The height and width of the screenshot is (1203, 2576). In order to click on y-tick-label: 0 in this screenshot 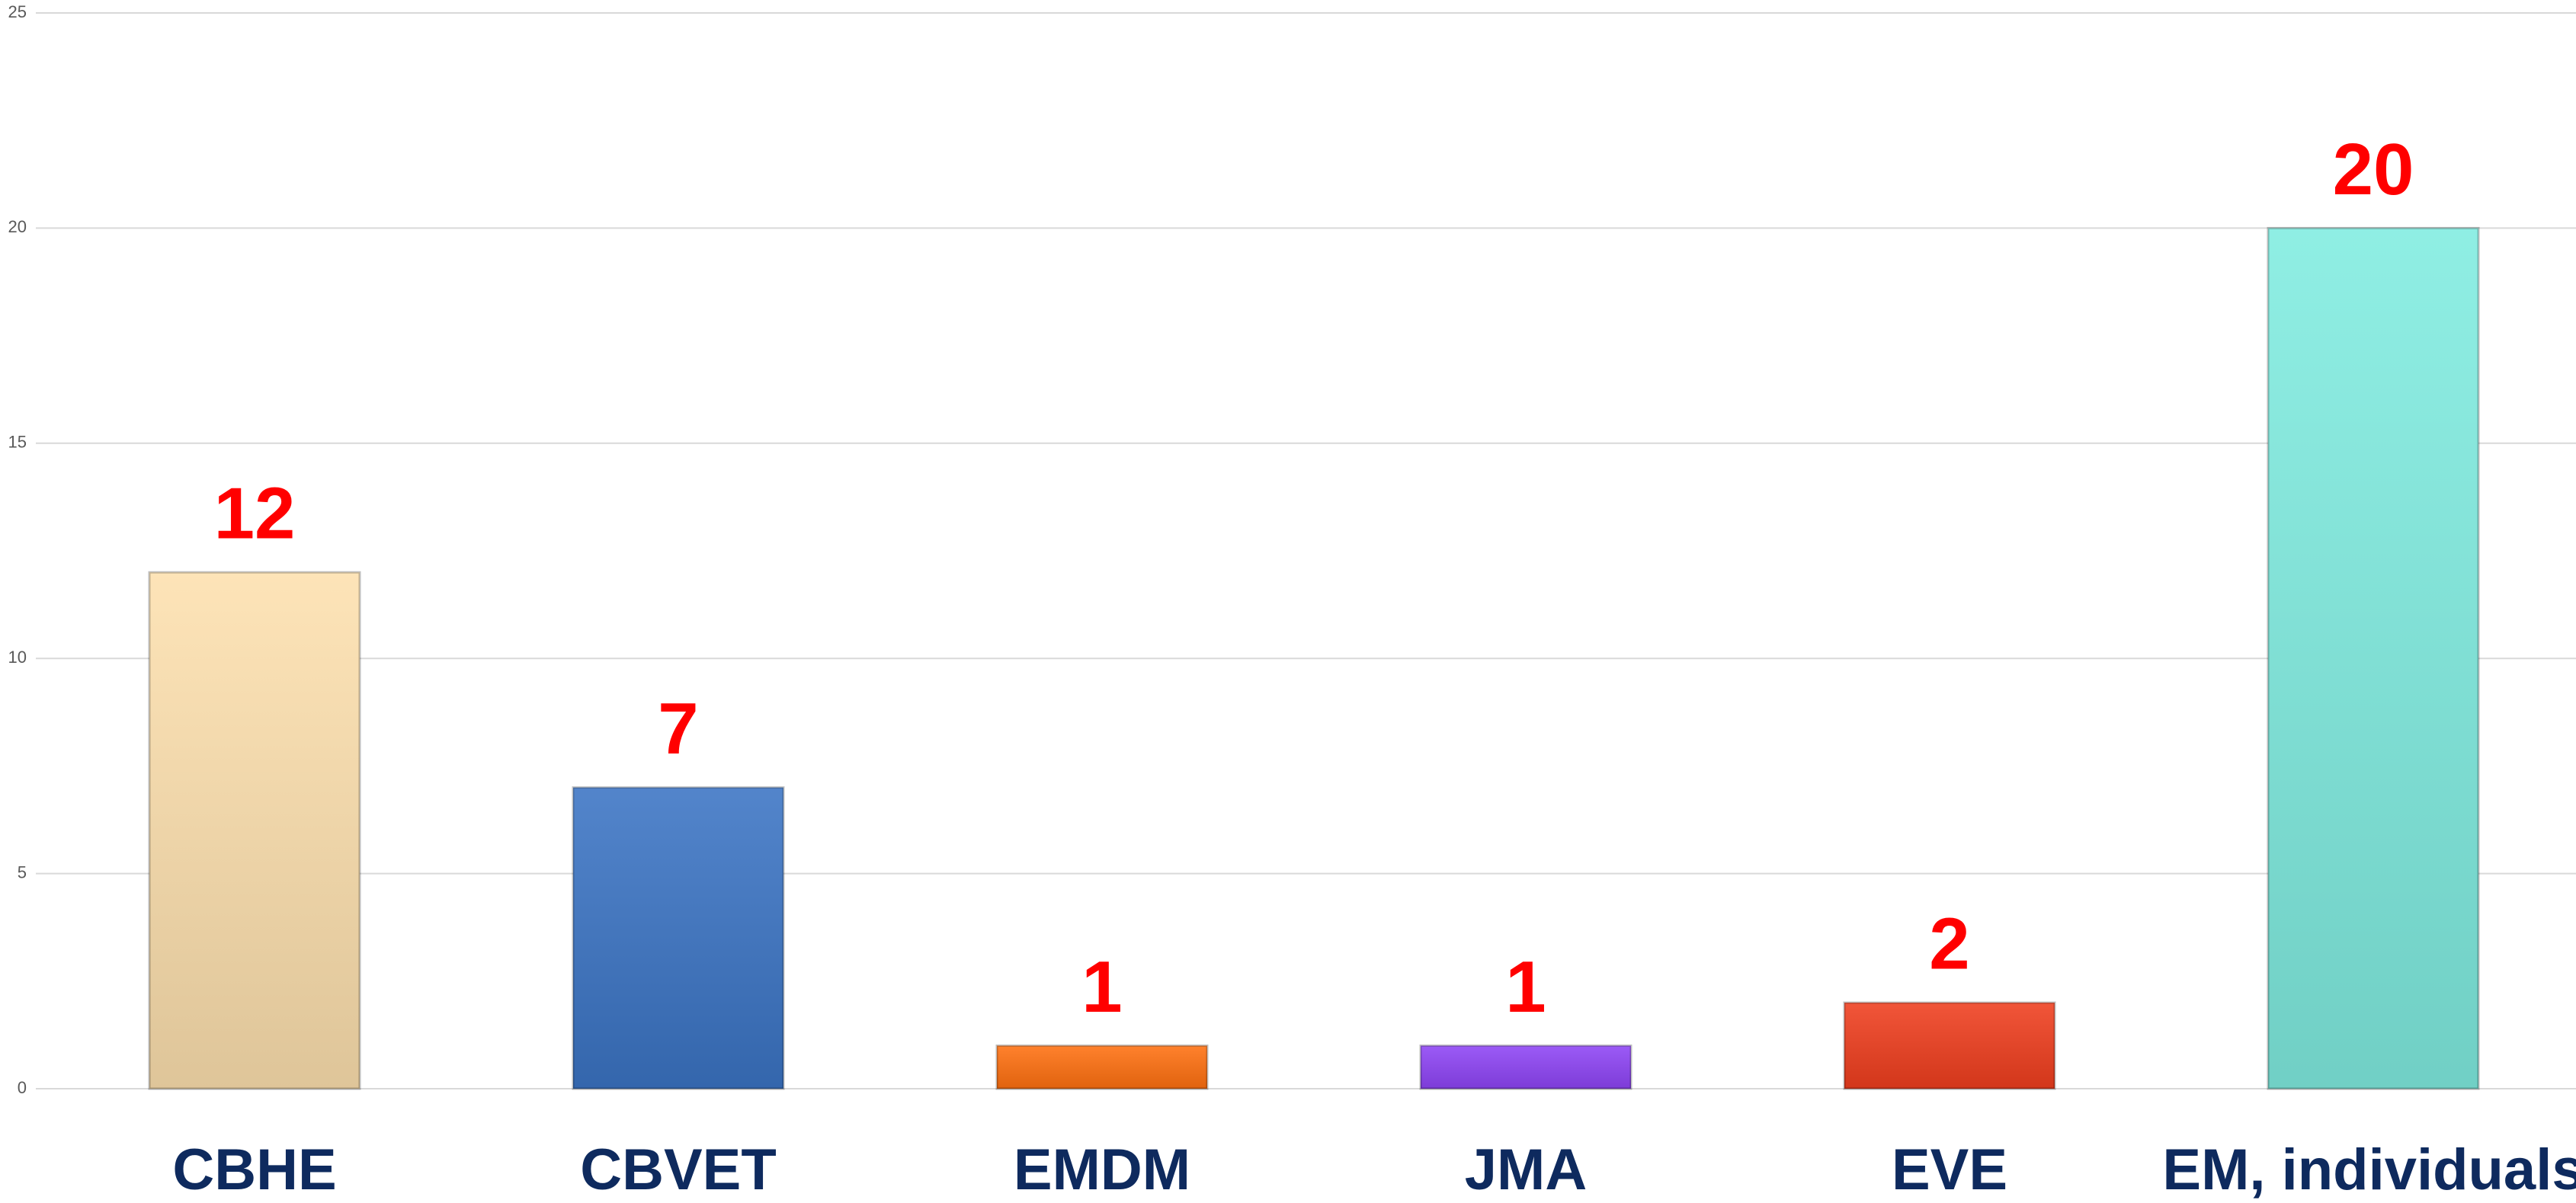, I will do `click(22, 1087)`.